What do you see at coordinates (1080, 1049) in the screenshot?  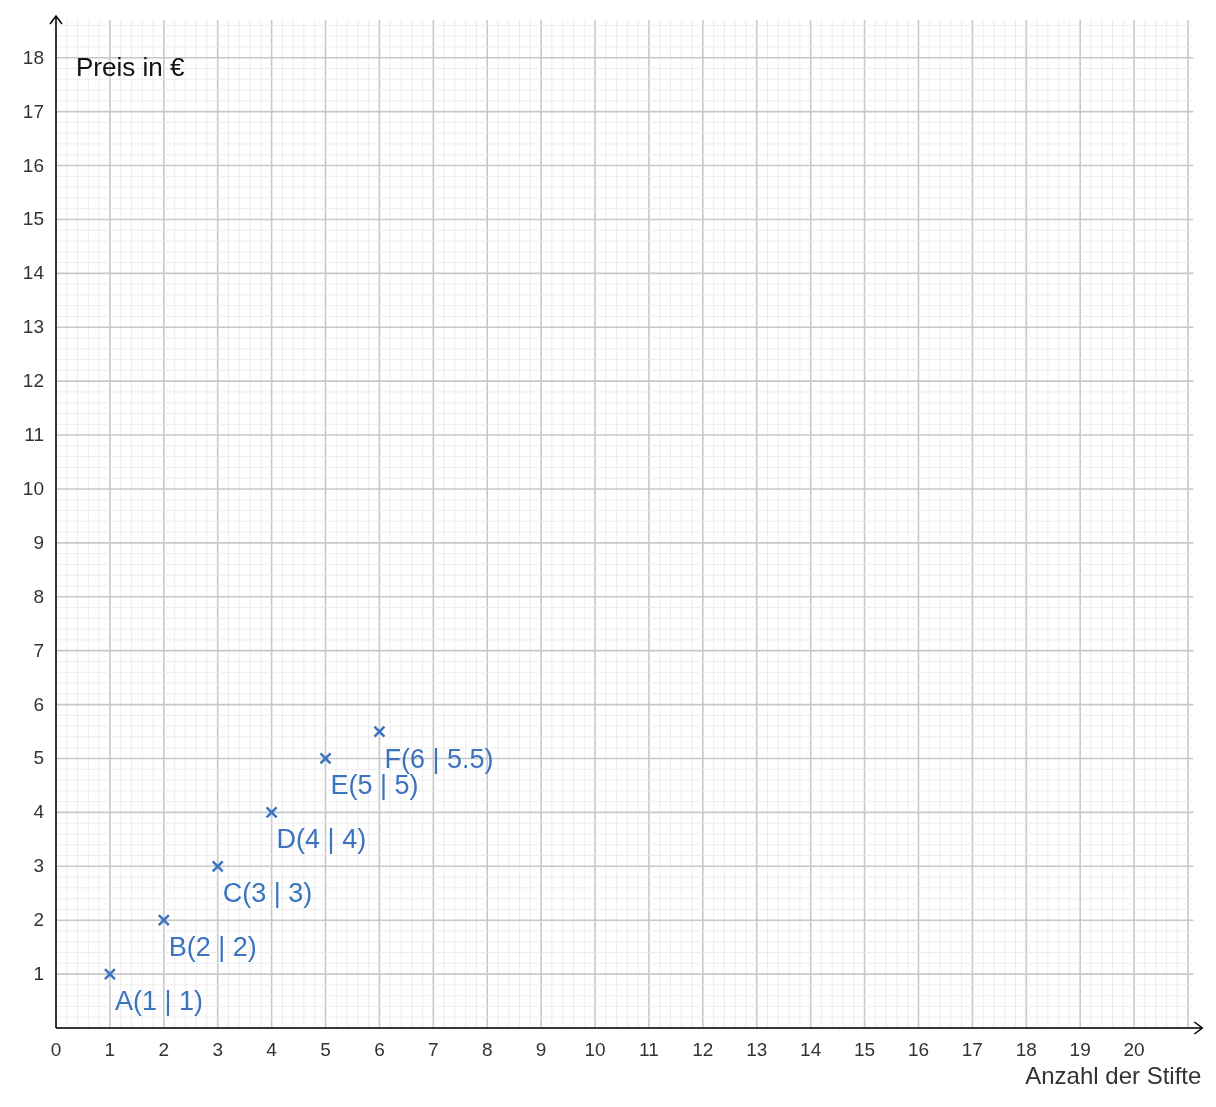 I see `x-tick-label: 19` at bounding box center [1080, 1049].